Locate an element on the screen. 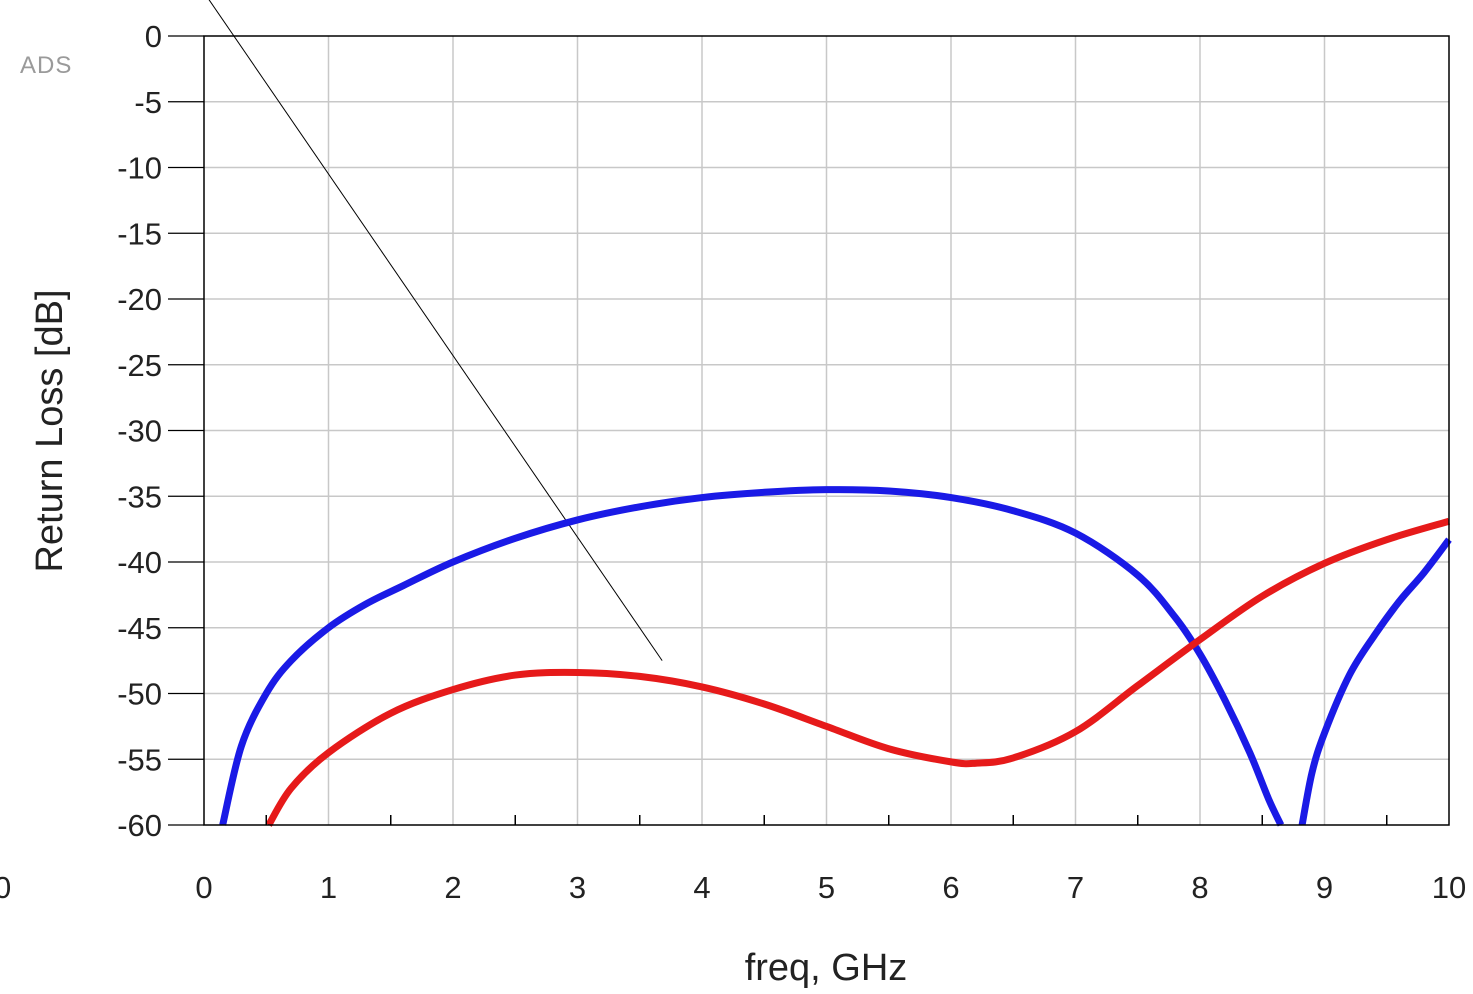 This screenshot has width=1473, height=994. y-tick-label: -40 is located at coordinates (139, 562).